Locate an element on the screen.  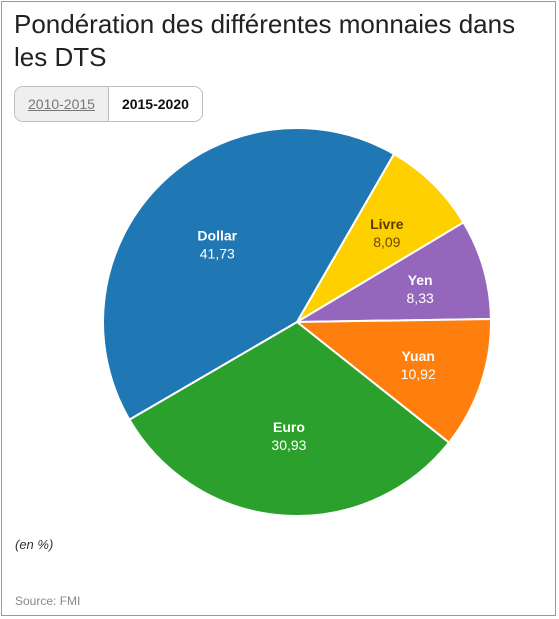
slice-label-dollar: Dollar is located at coordinates (217, 236).